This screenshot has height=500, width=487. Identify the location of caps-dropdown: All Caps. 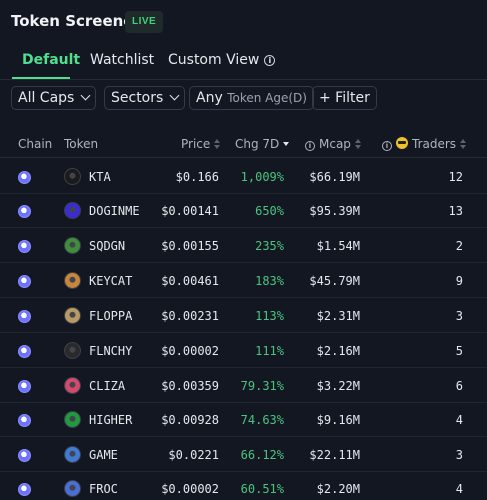
(54, 98).